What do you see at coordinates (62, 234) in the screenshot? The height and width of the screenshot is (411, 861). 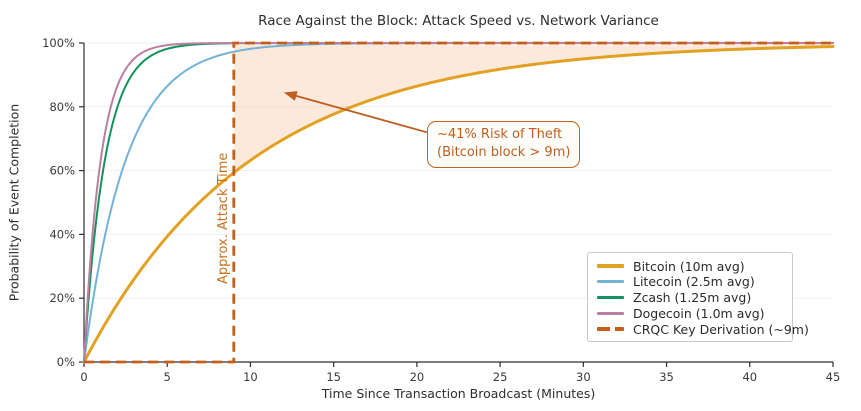 I see `y-tick-label: 40%` at bounding box center [62, 234].